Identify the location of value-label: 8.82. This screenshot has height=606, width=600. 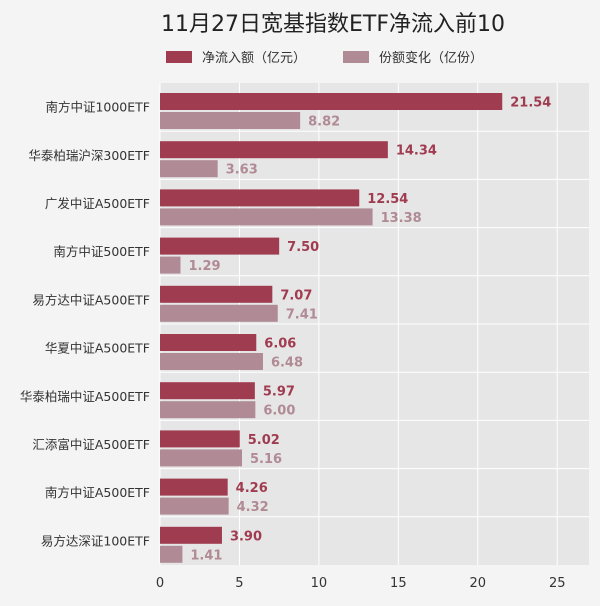
(324, 122).